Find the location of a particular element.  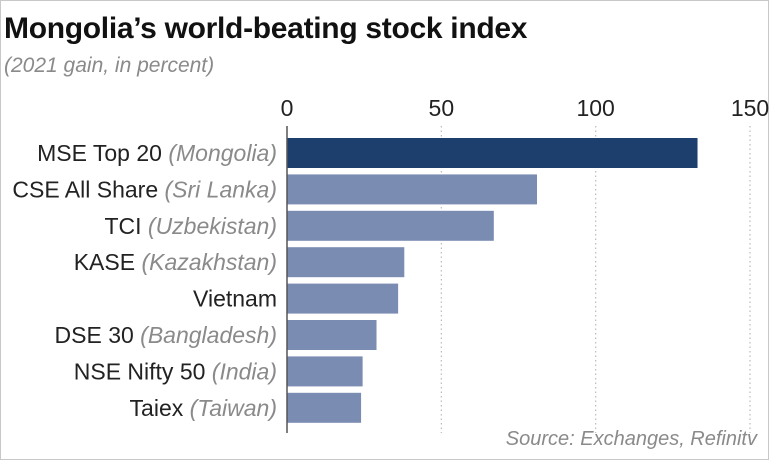

category-label: DSE 30 (Bangladesh) is located at coordinates (166, 335).